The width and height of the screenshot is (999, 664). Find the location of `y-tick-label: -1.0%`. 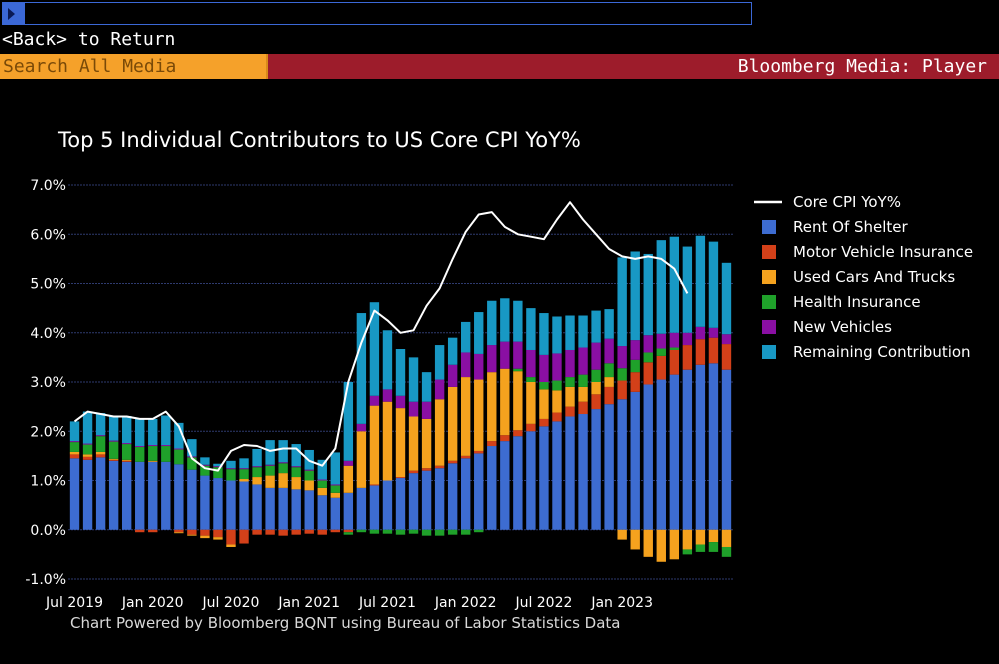

y-tick-label: -1.0% is located at coordinates (45, 580).